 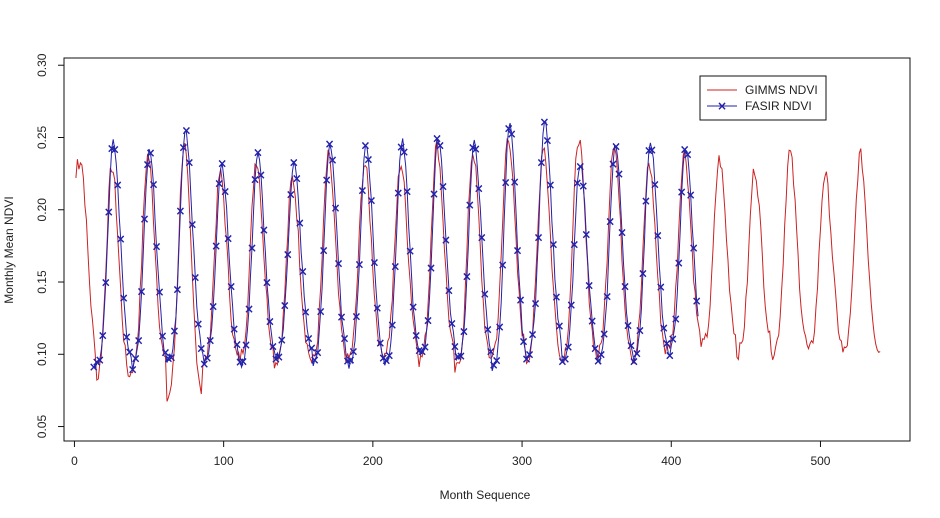 I want to click on x-tick-label: 200, so click(x=373, y=461).